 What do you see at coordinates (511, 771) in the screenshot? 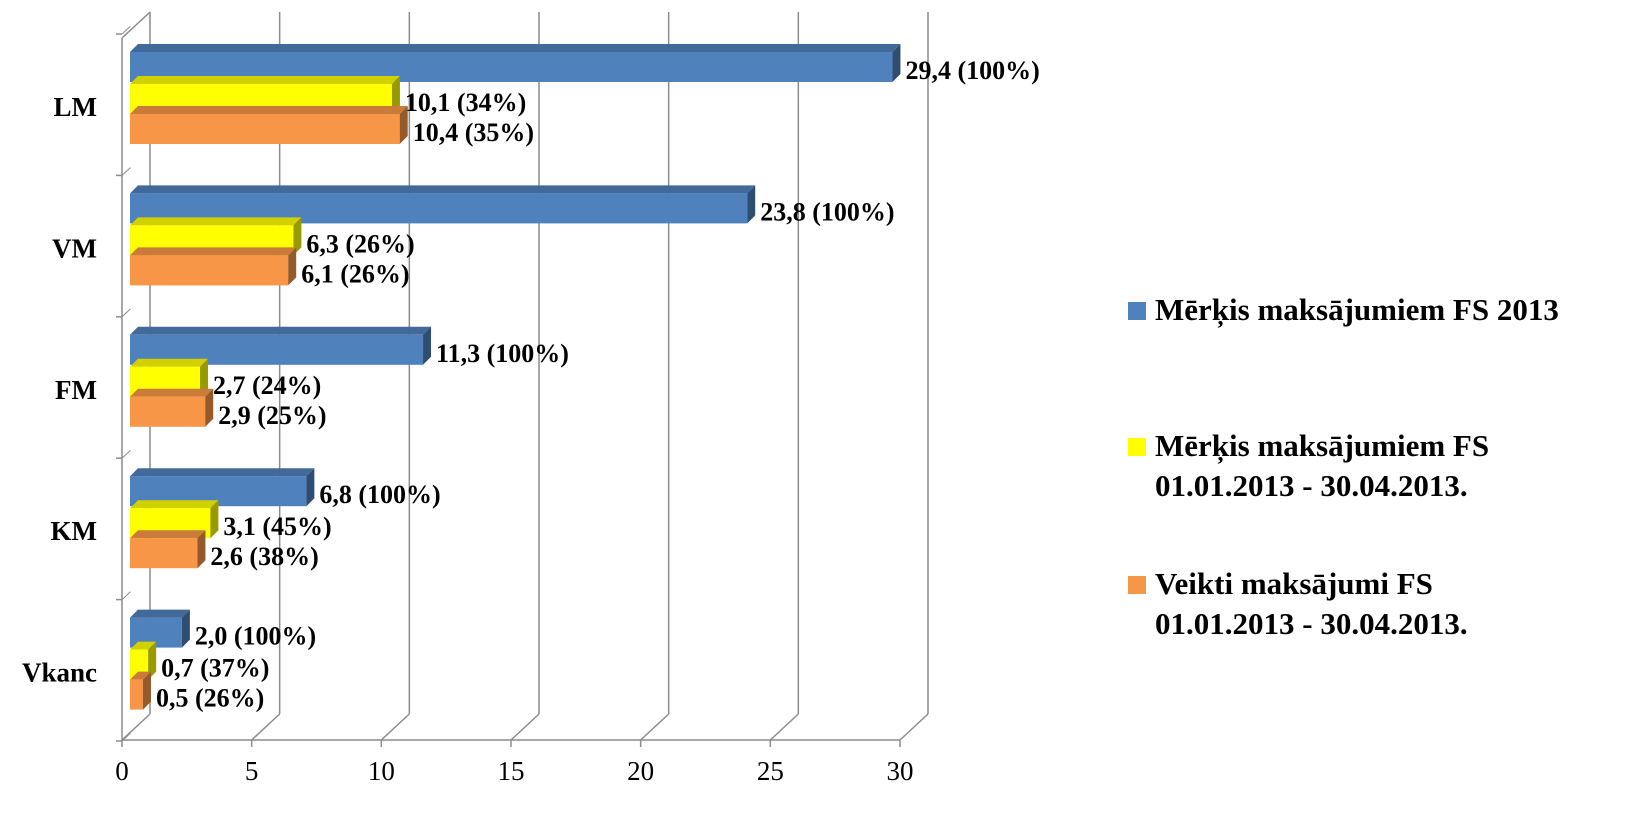
I see `x-tick-label: 15` at bounding box center [511, 771].